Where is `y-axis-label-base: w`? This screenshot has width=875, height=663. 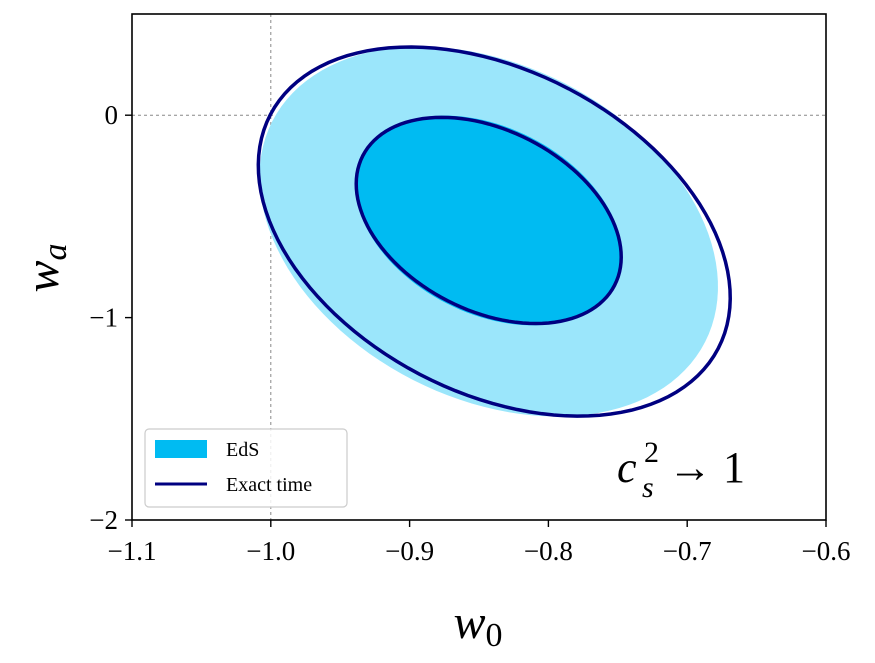 y-axis-label-base: w is located at coordinates (42, 276).